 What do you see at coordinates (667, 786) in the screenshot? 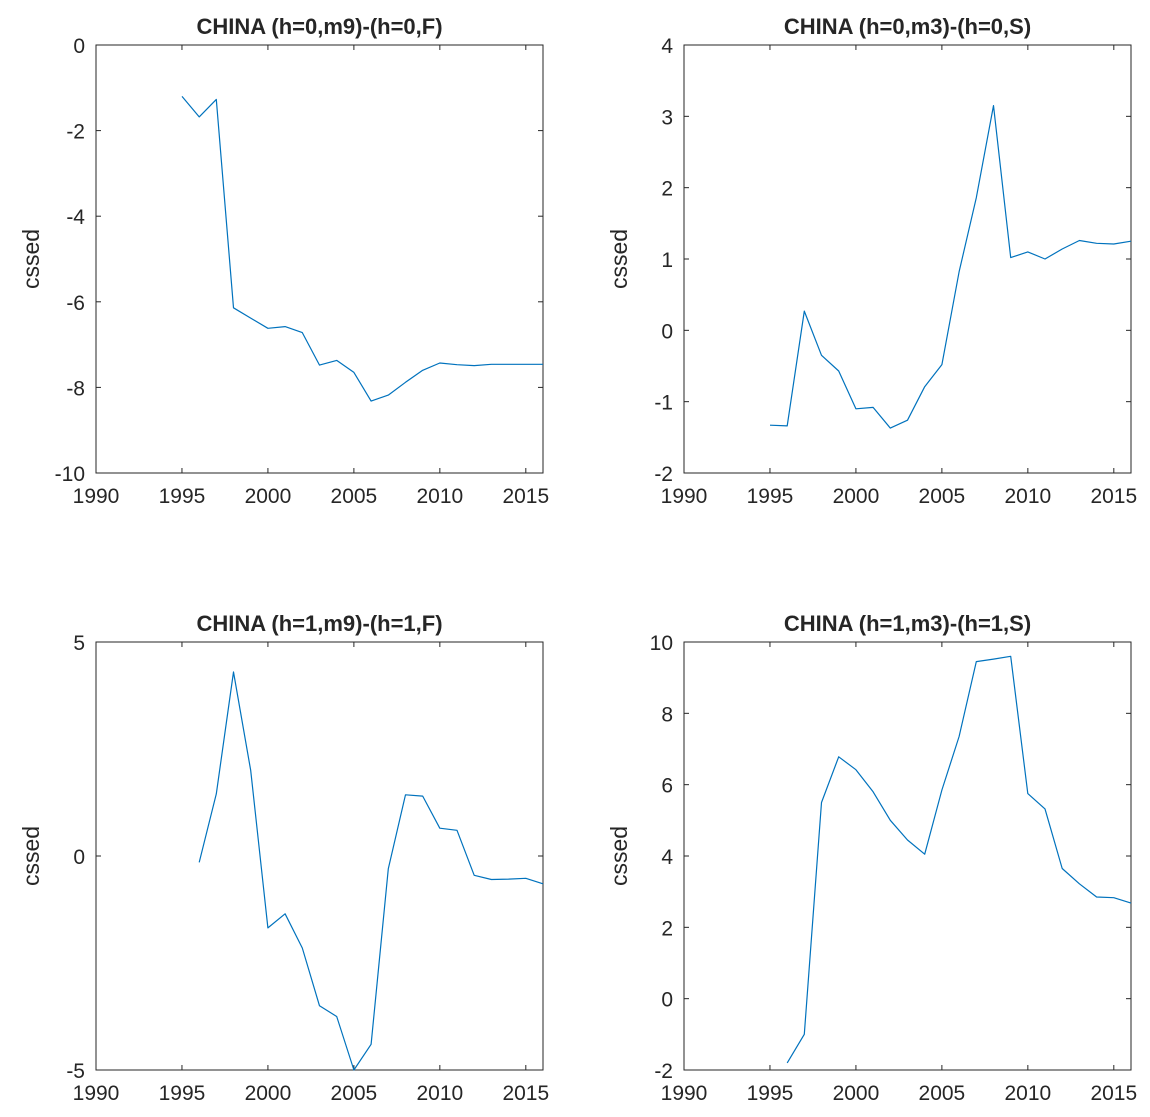
I see `y-tick-label: 6` at bounding box center [667, 786].